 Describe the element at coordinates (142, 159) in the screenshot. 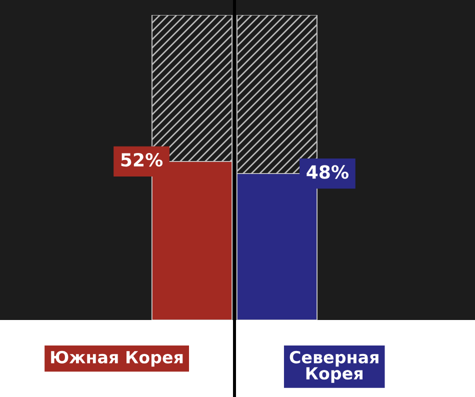

I see `data-label: 52%` at that location.